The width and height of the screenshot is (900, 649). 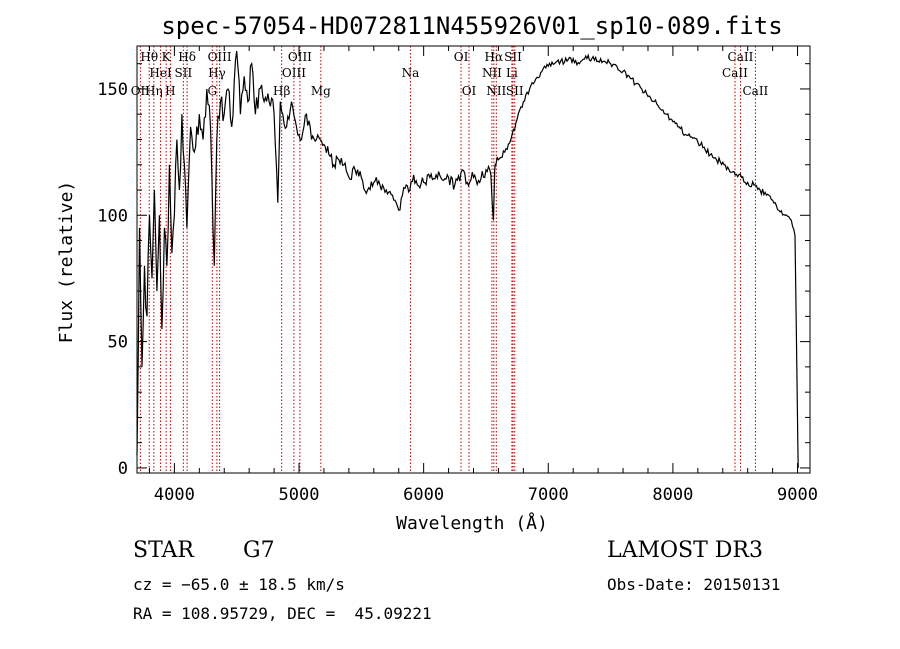 I want to click on spectral-line-label: H, so click(x=170, y=91).